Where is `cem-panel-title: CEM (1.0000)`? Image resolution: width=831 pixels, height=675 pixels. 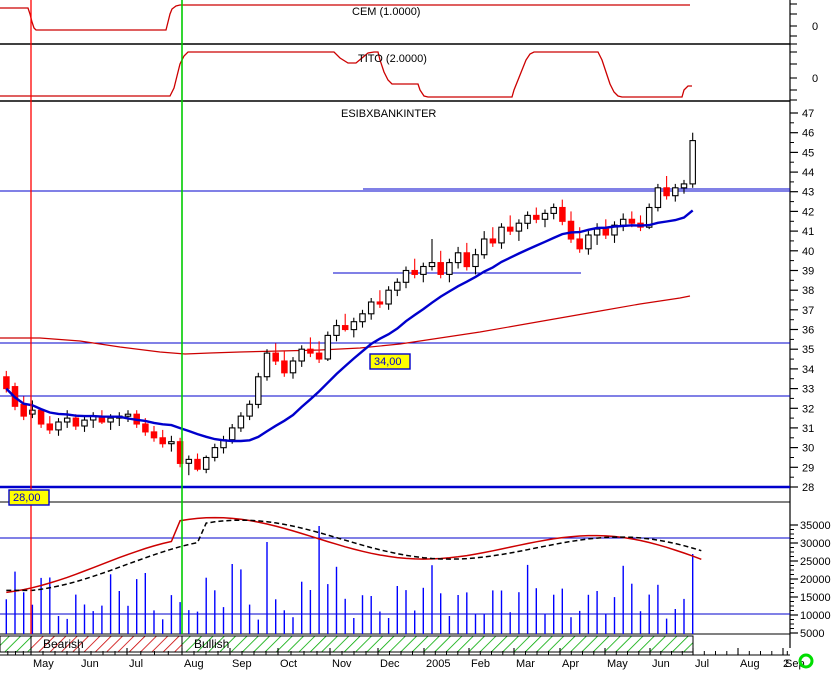
cem-panel-title: CEM (1.0000) is located at coordinates (386, 12).